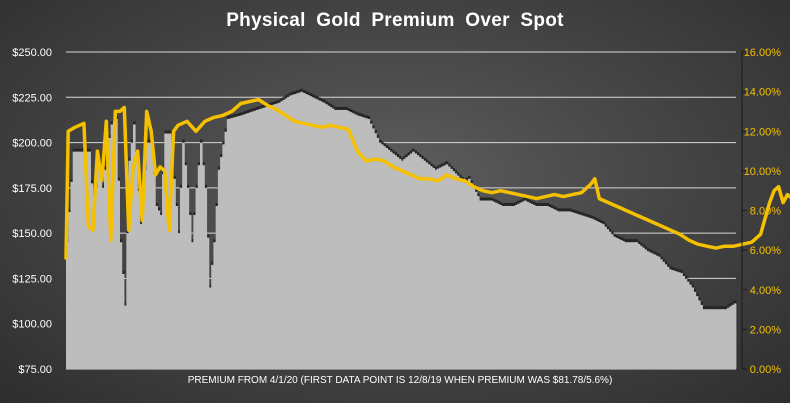 The width and height of the screenshot is (790, 403). I want to click on right-axis-tick-label: 12.00%, so click(763, 132).